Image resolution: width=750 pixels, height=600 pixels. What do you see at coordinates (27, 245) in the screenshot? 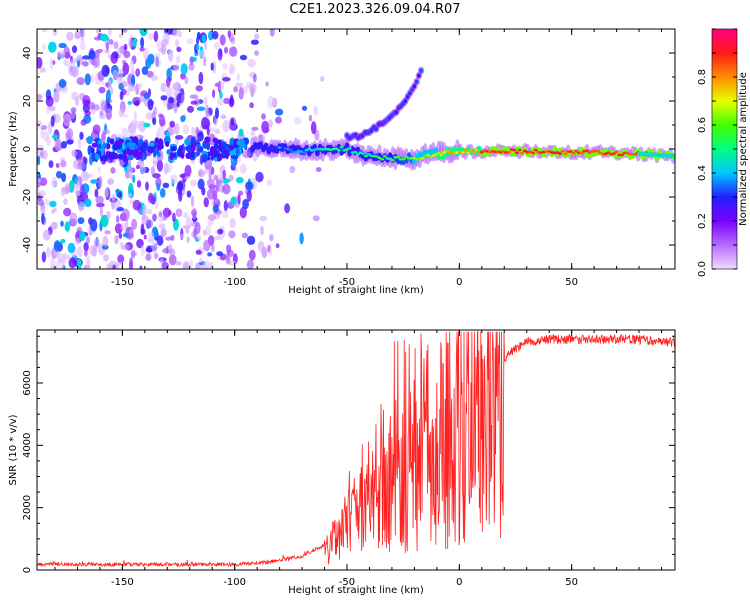
I see `y-tick-label: -40` at bounding box center [27, 245].